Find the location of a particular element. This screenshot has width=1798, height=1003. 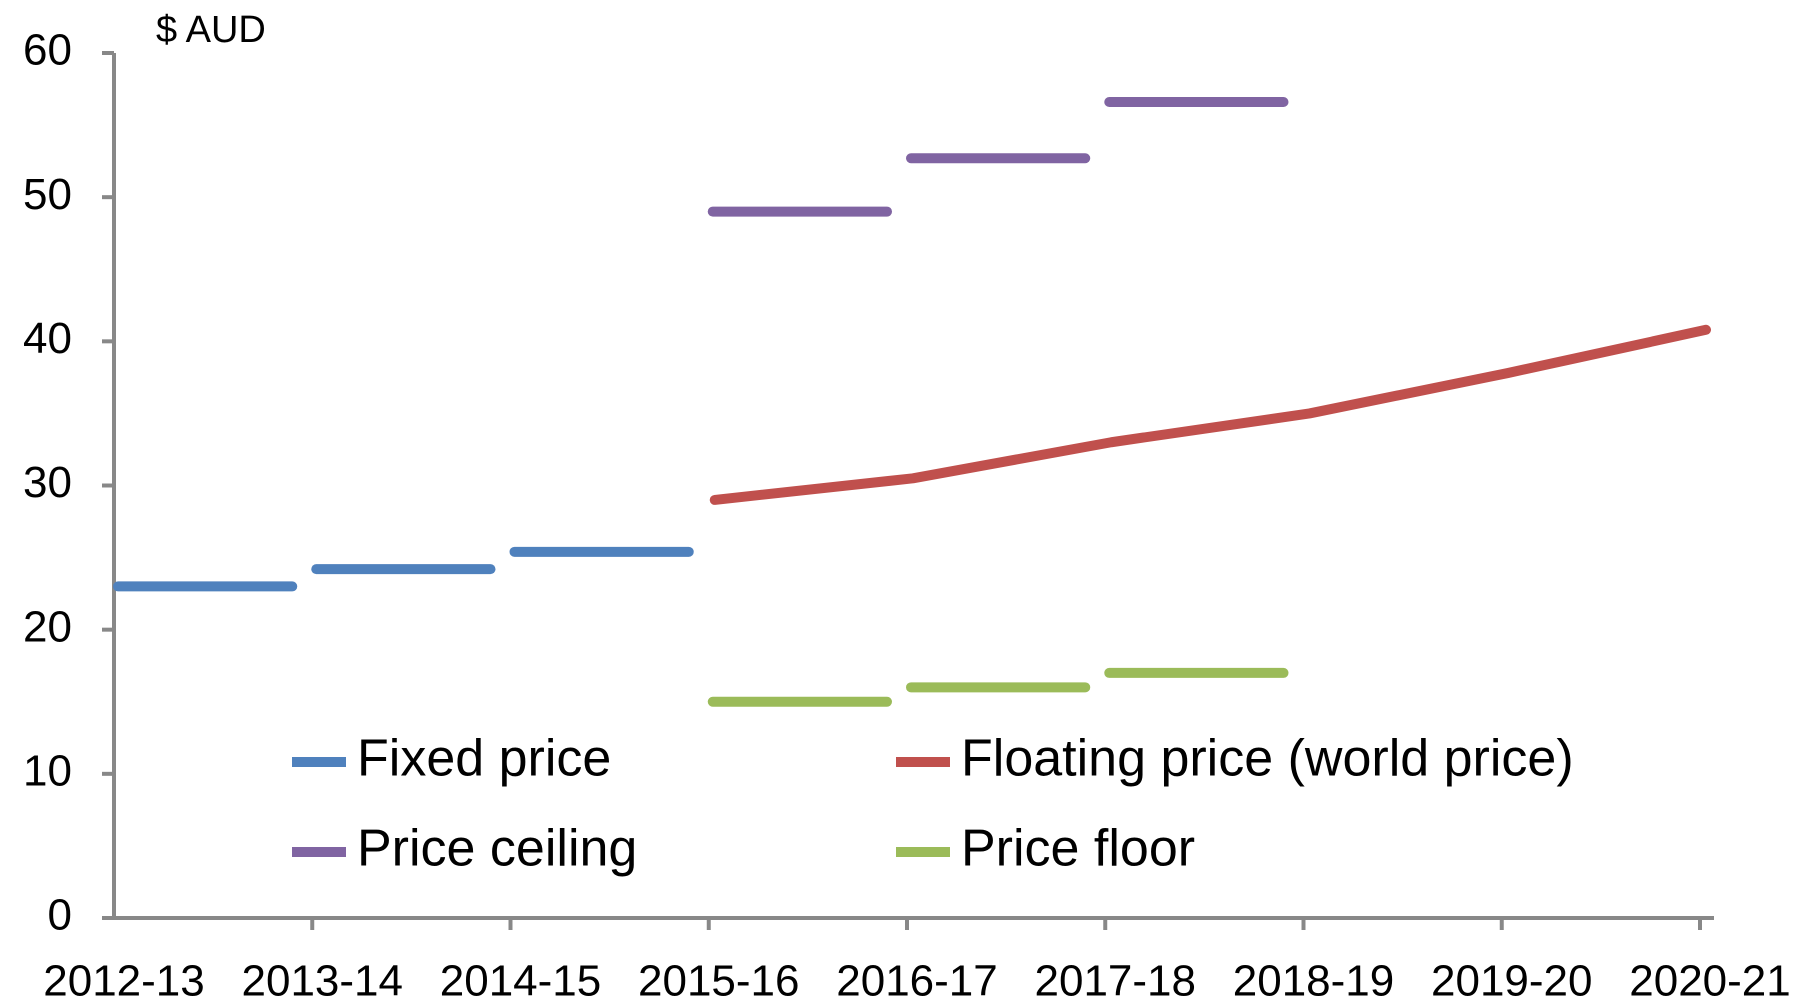

y-axis-label: $ AUD is located at coordinates (211, 30).